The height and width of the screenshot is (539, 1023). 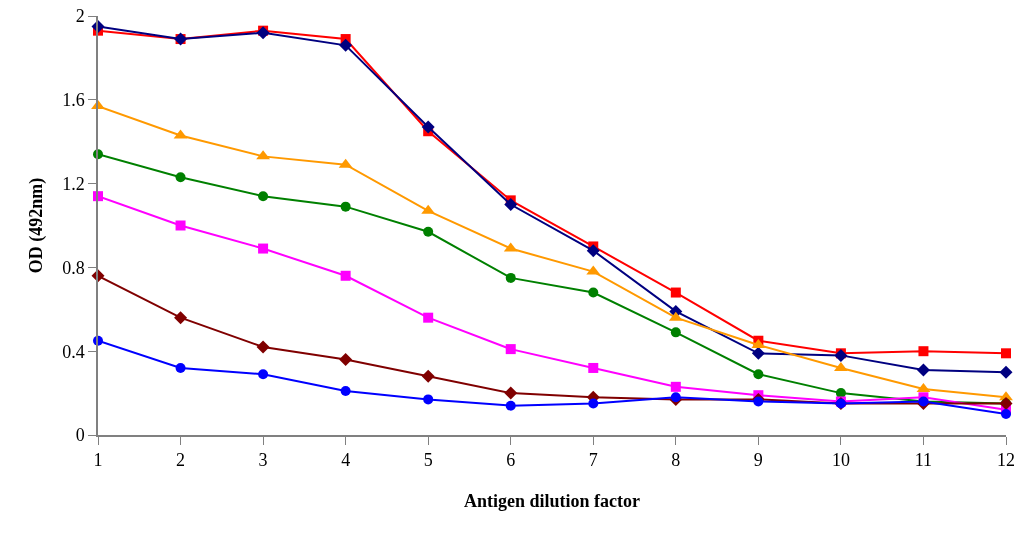 I want to click on x-tick-label: 5, so click(x=428, y=460).